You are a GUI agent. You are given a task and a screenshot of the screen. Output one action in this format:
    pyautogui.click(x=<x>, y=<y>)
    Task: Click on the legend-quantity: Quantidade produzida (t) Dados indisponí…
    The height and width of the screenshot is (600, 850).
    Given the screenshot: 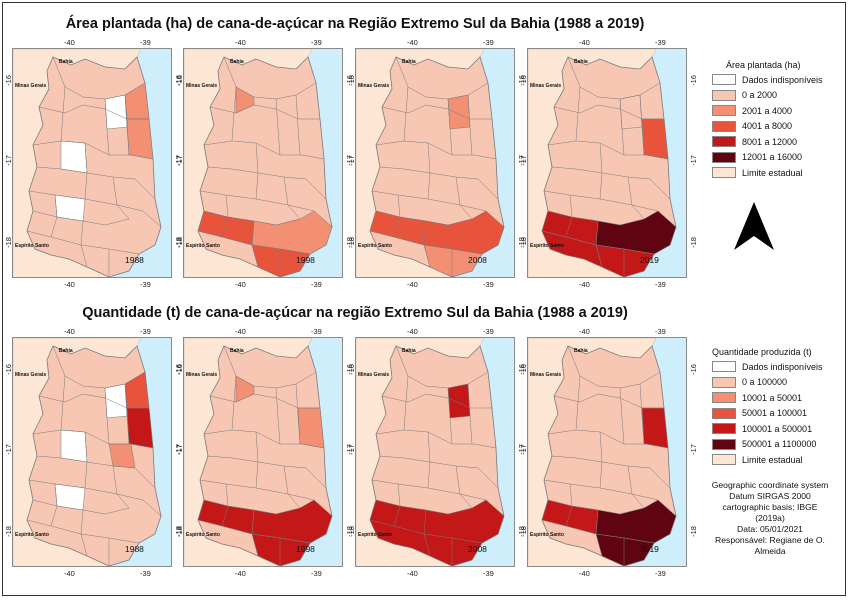 What is the action you would take?
    pyautogui.click(x=767, y=407)
    